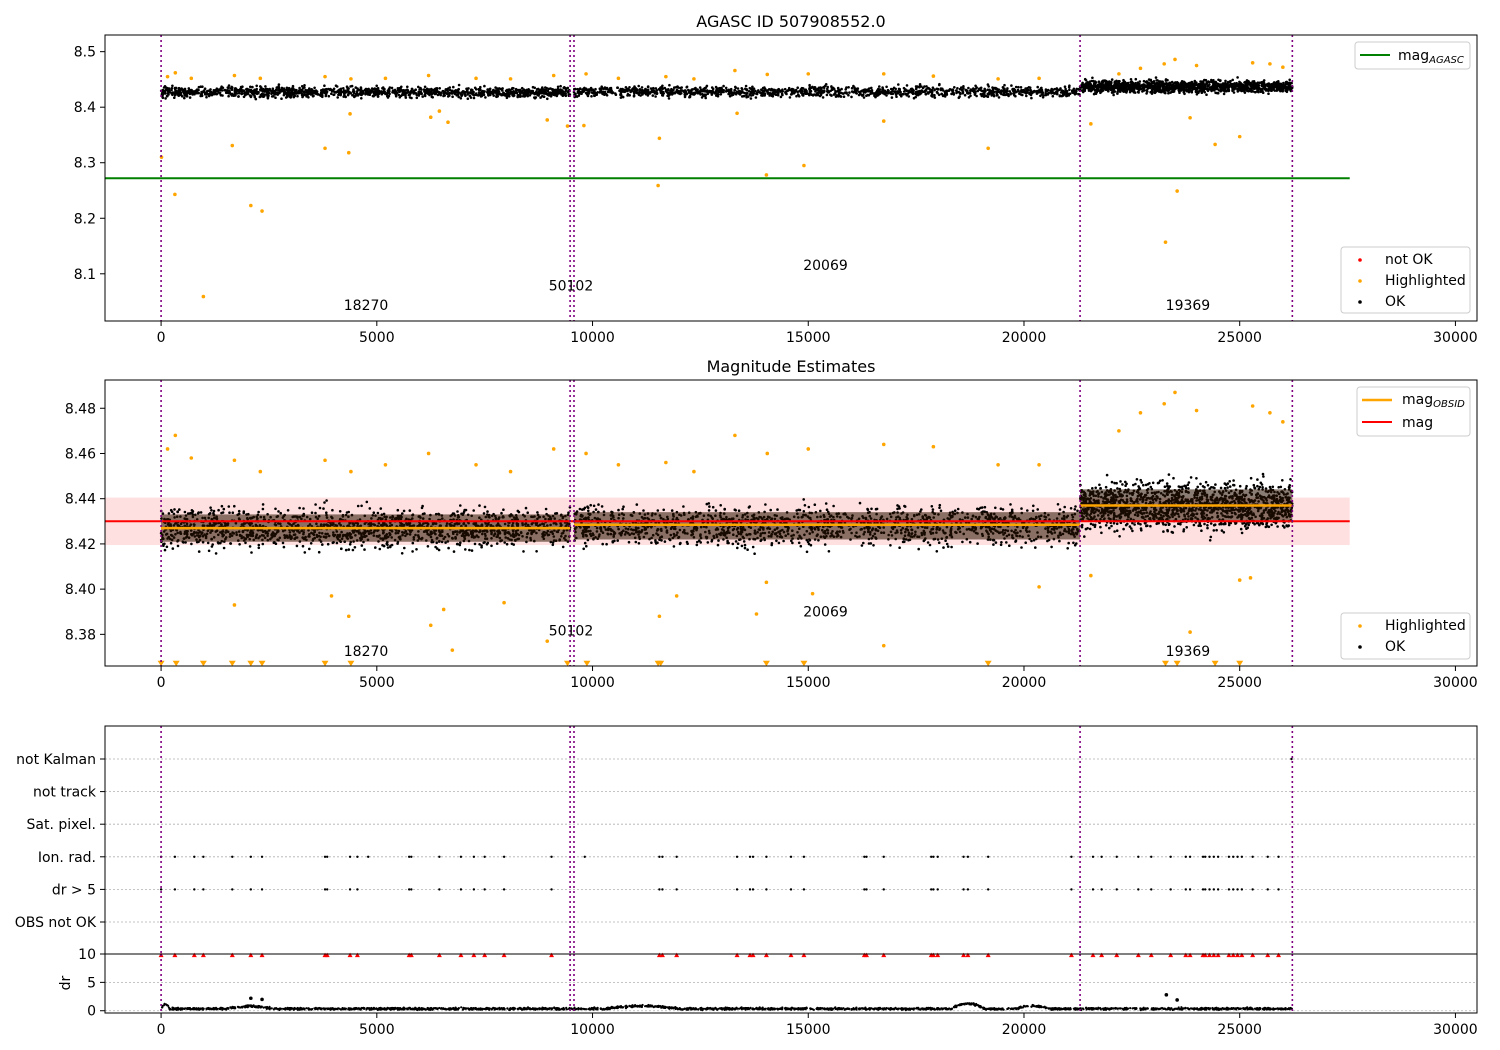 This screenshot has height=1050, width=1500. What do you see at coordinates (592, 338) in the screenshot?
I see `x-tick-label: 10000` at bounding box center [592, 338].